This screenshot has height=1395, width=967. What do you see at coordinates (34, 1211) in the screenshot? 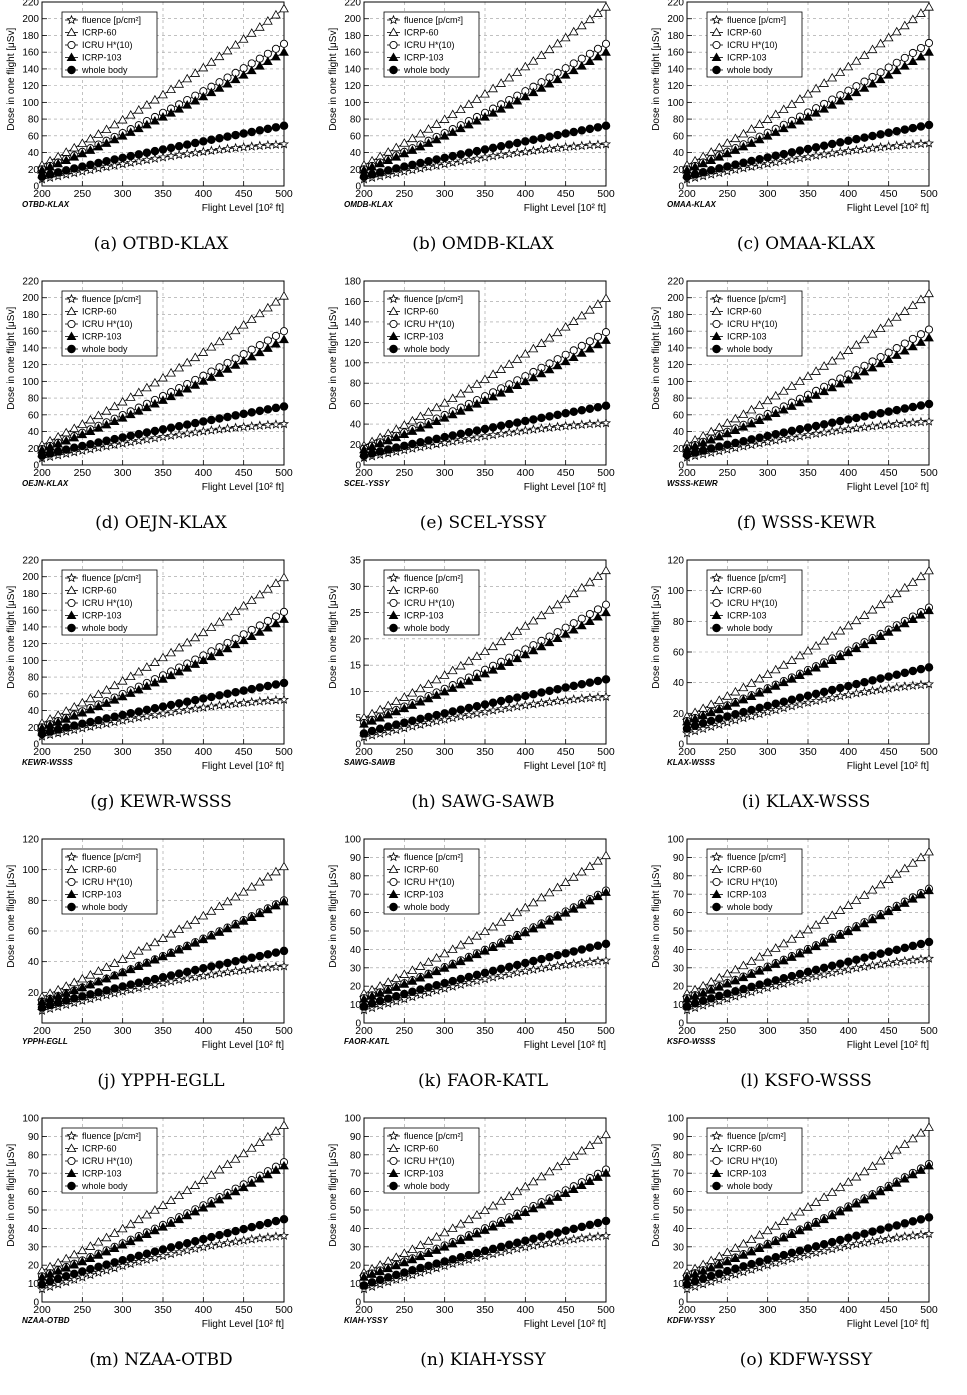
I see `y-tick-label: 50` at bounding box center [34, 1211].